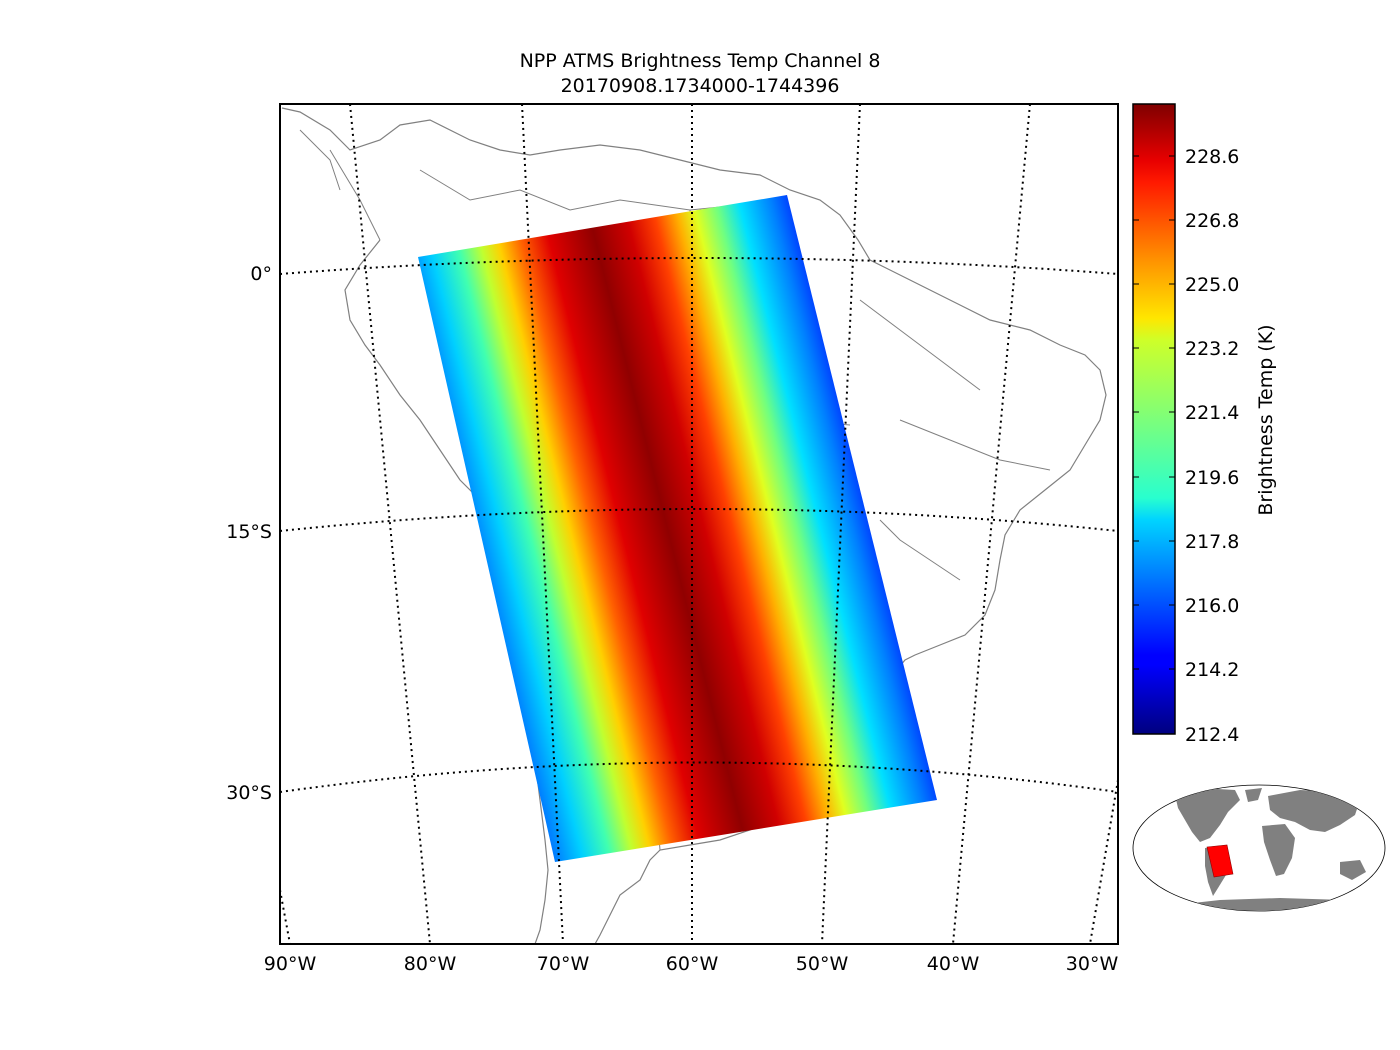 The image size is (1400, 1050). I want to click on graticule-lon-40w, so click(991, 524).